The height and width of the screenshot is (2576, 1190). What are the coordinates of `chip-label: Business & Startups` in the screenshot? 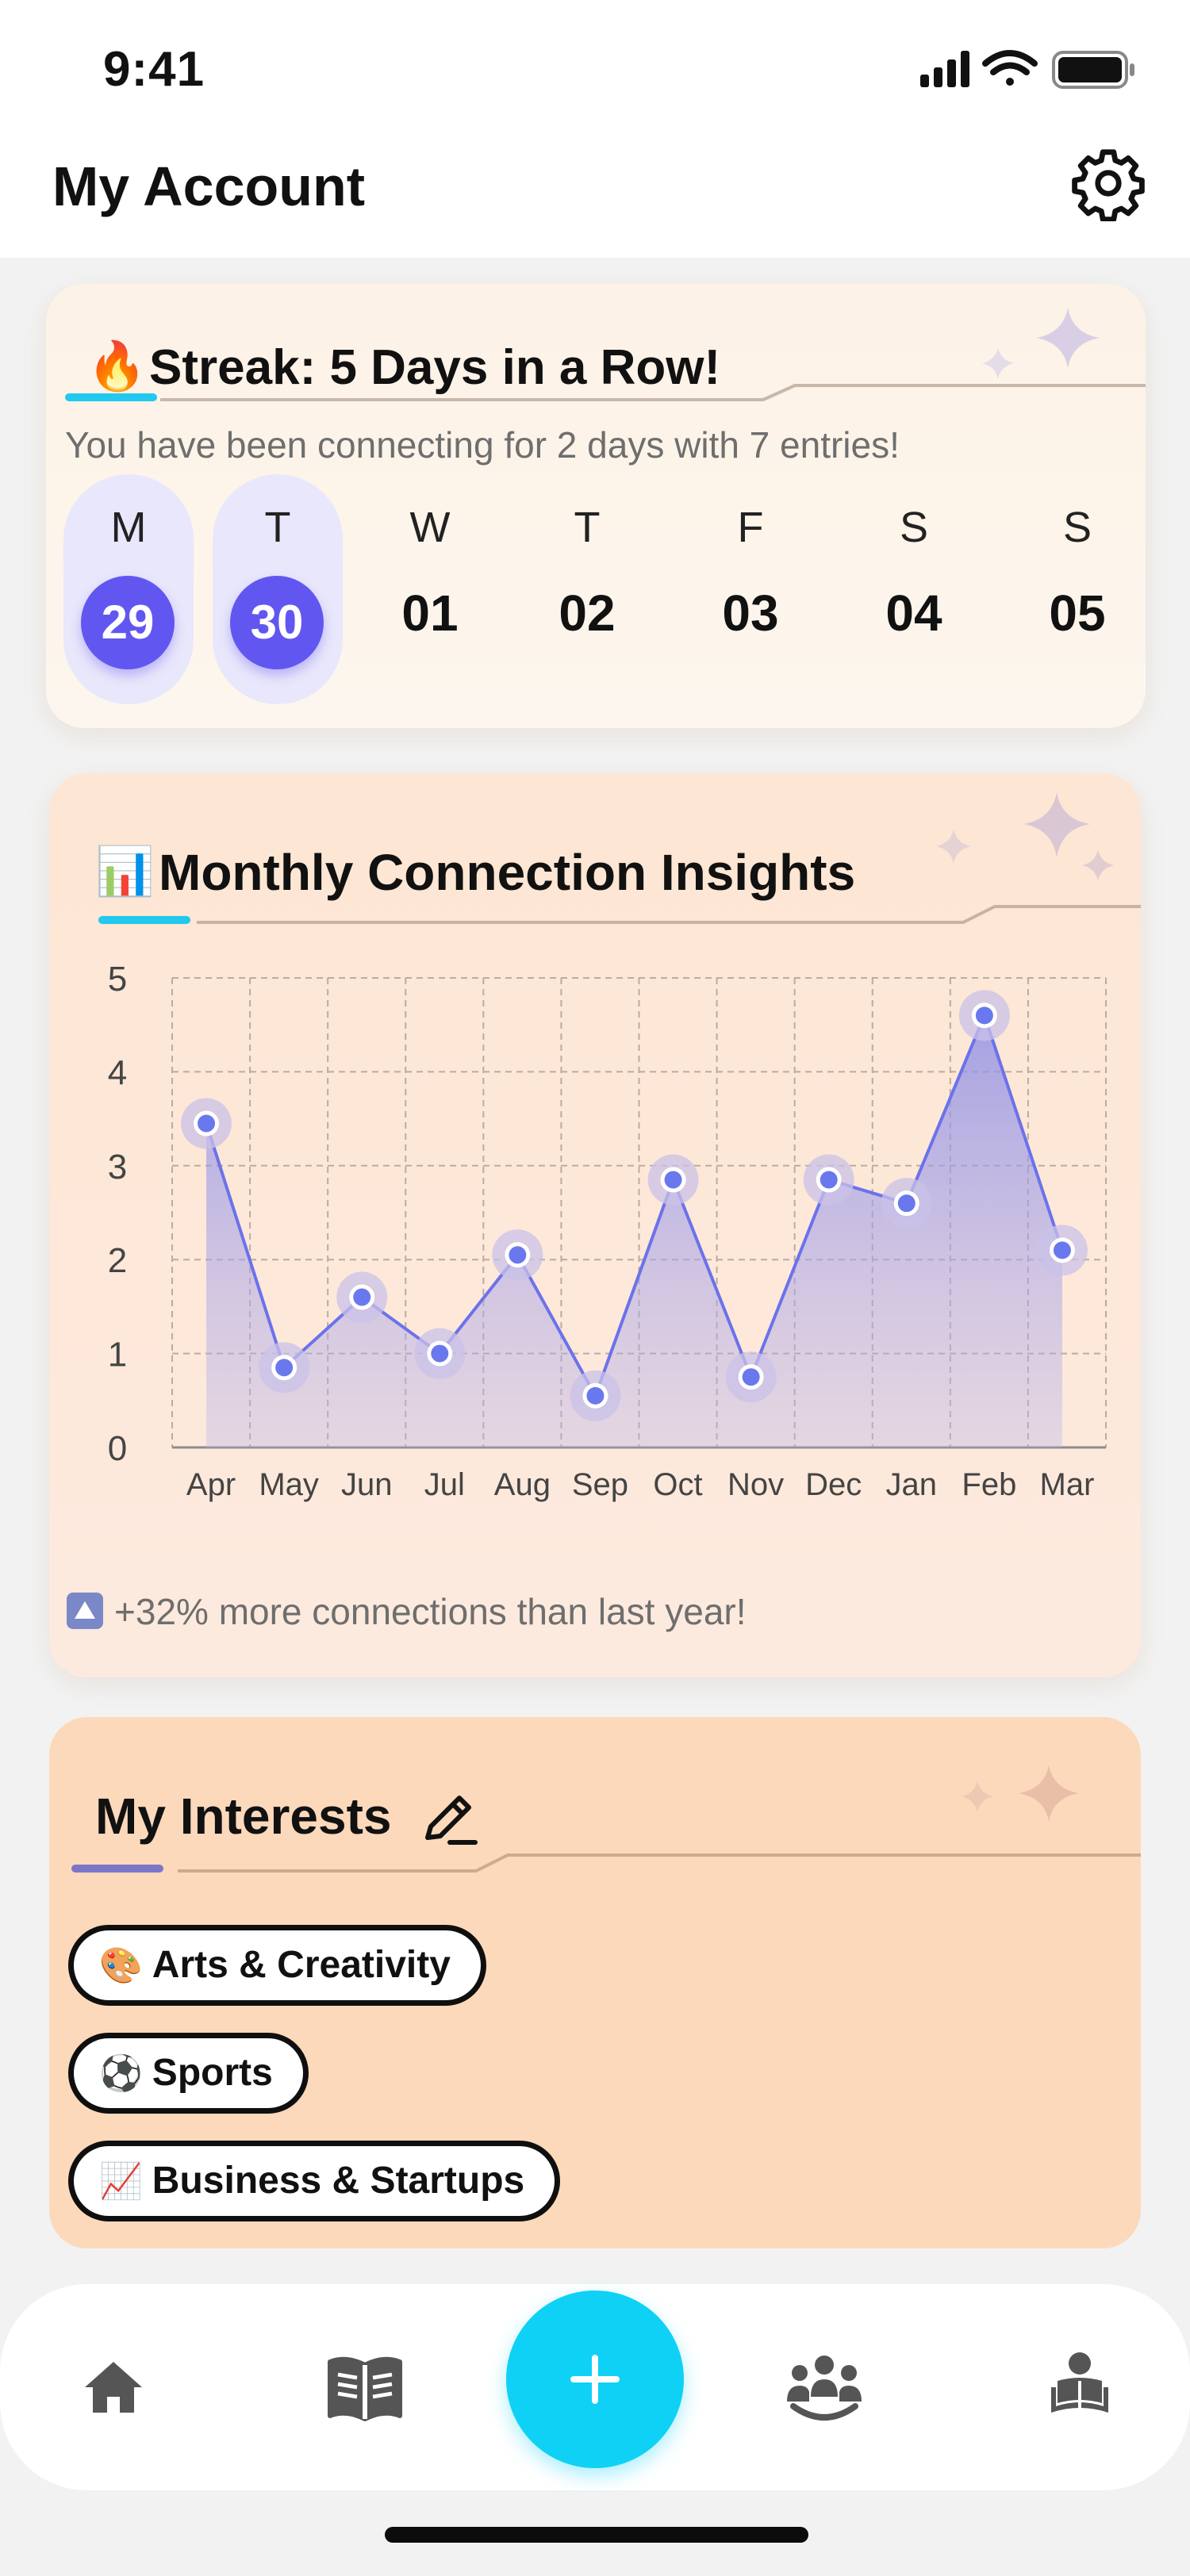 It's located at (338, 2181).